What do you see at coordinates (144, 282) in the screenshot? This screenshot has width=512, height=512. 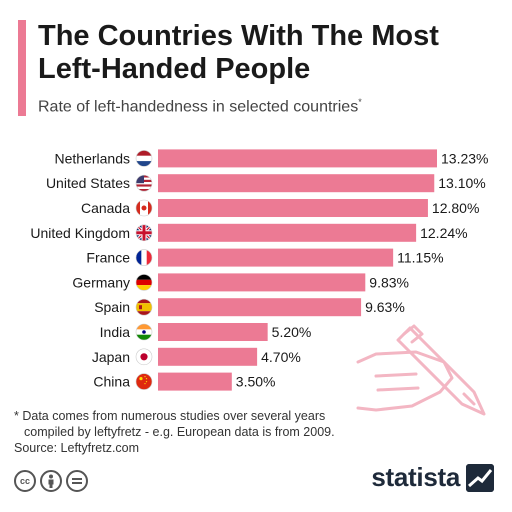 I see `flag-germany-icon` at bounding box center [144, 282].